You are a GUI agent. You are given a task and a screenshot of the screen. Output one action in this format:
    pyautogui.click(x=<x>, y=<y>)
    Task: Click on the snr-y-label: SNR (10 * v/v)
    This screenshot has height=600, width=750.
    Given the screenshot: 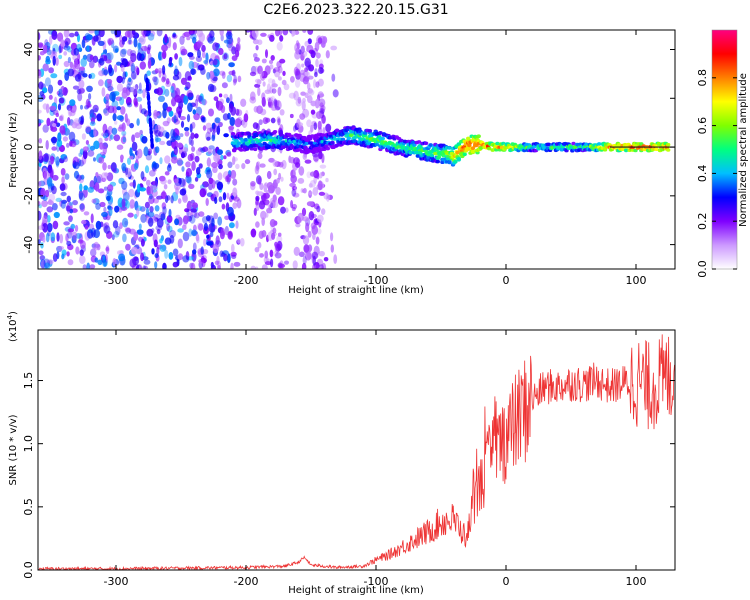 What is the action you would take?
    pyautogui.click(x=13, y=449)
    